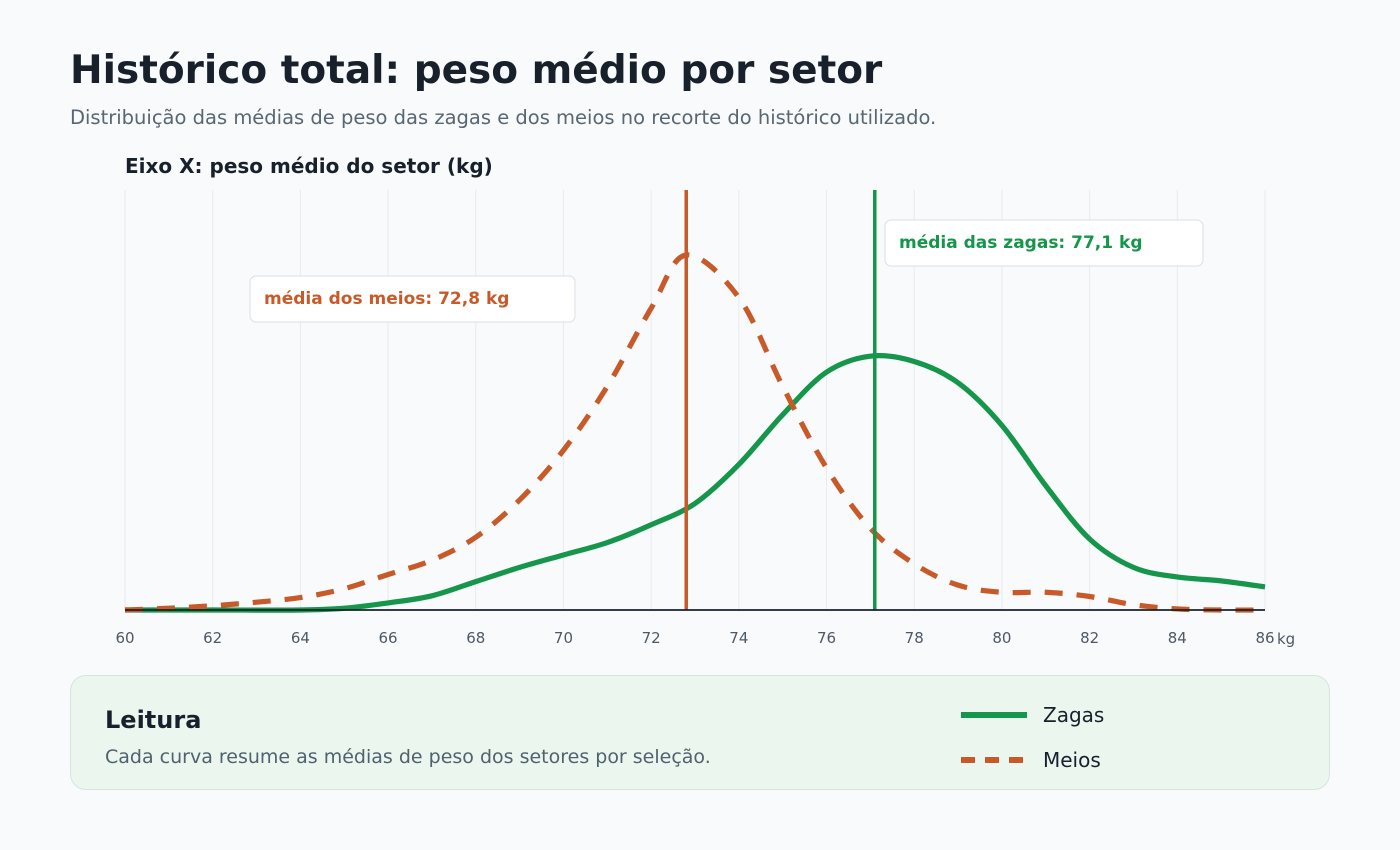 The height and width of the screenshot is (850, 1400). Describe the element at coordinates (826, 638) in the screenshot. I see `x-tick-label-76: 76` at that location.